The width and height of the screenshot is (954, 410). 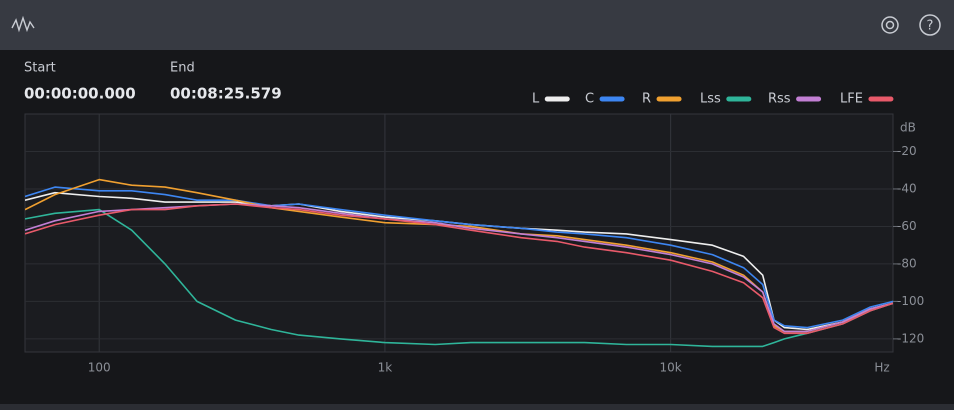 I want to click on end-label: End, so click(x=182, y=68).